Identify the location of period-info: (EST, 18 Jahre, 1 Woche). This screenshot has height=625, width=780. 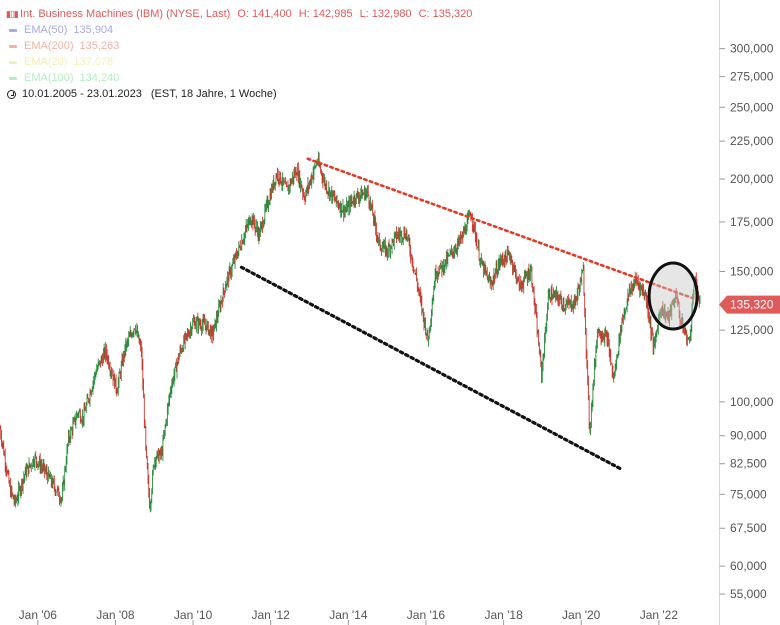
(213, 94).